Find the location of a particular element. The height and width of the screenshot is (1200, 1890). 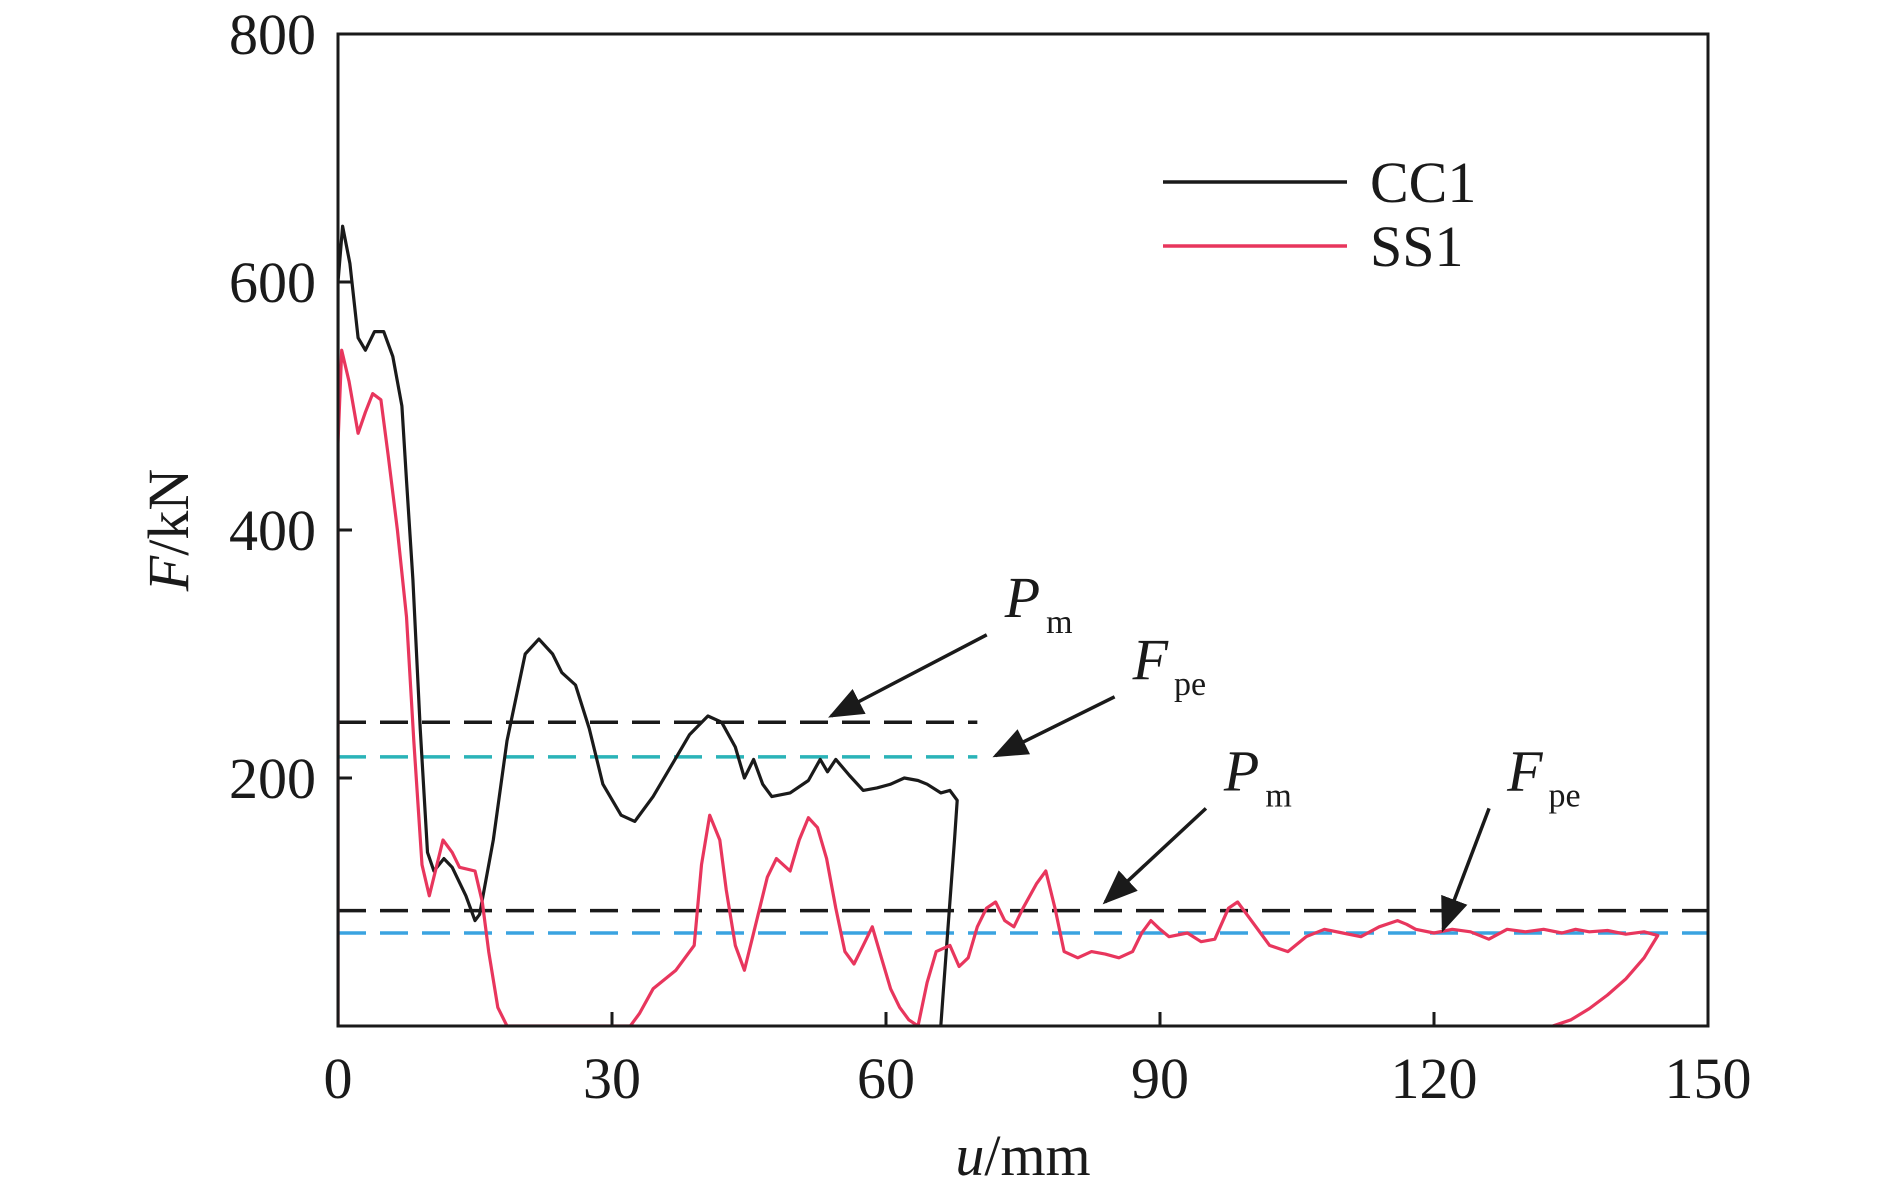

x-tick-label: 0 is located at coordinates (338, 1078).